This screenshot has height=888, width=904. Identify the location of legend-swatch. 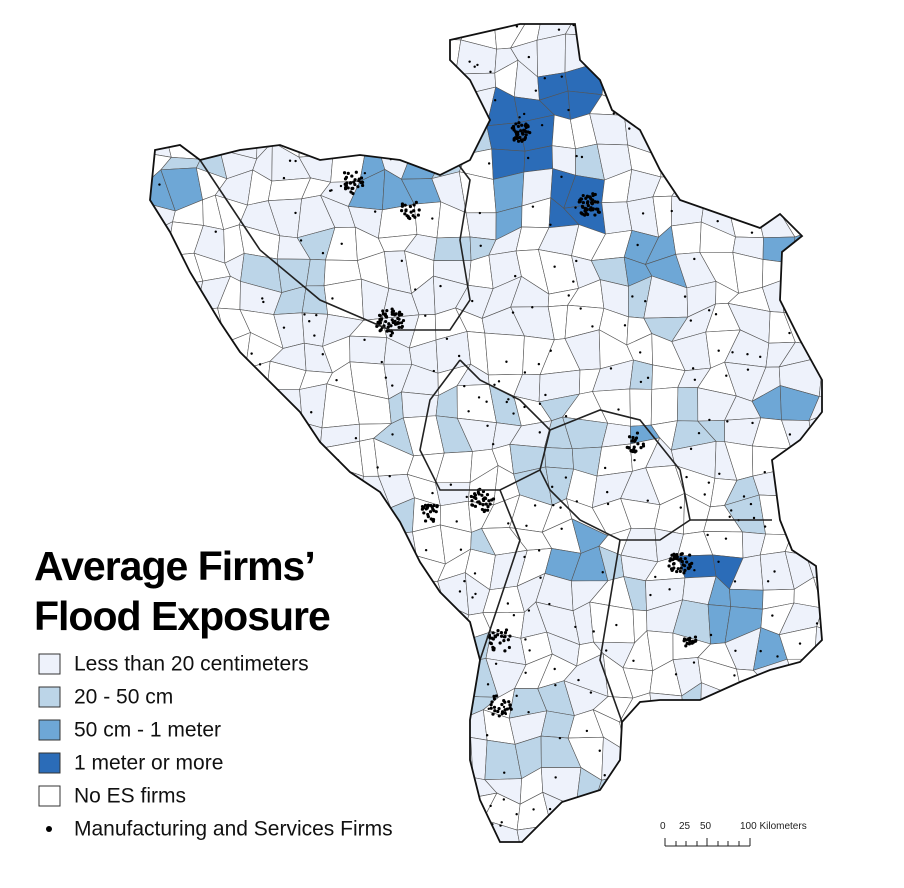
(49, 730).